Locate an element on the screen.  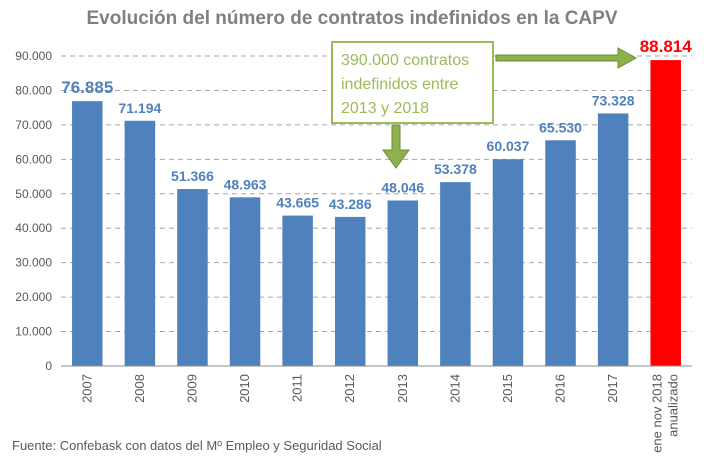
x-tick-label: 2011 is located at coordinates (297, 388).